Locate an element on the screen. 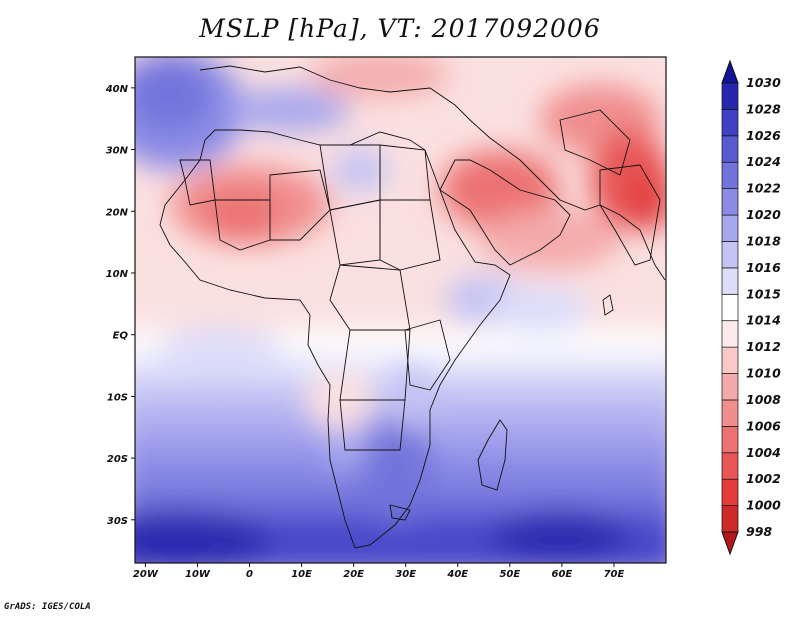  colorbar-level-label: 1004 is located at coordinates (763, 452).